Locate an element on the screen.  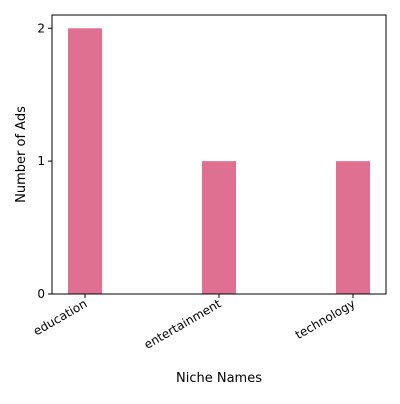
x-axis-label: Niche Names is located at coordinates (219, 378).